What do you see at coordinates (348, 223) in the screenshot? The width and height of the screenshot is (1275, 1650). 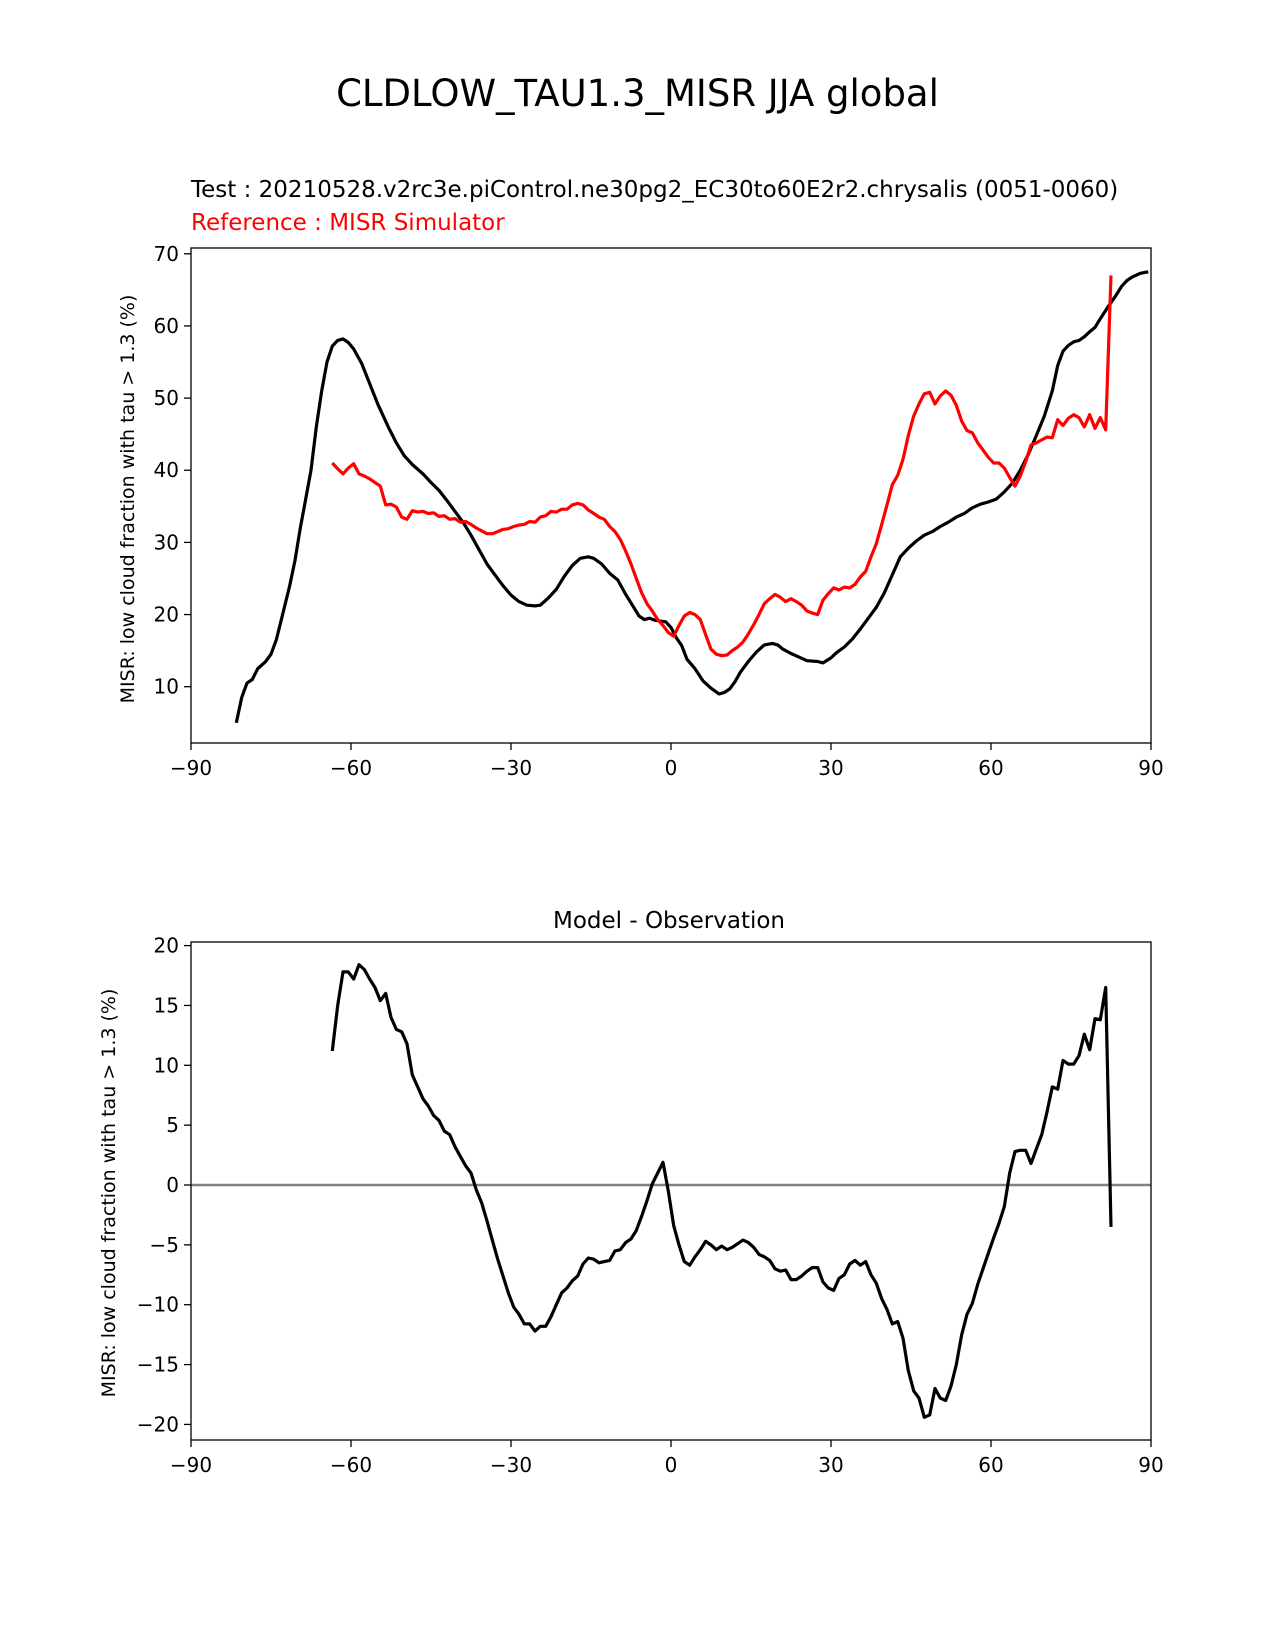 I see `reference-title: Reference : MISR Simulator` at bounding box center [348, 223].